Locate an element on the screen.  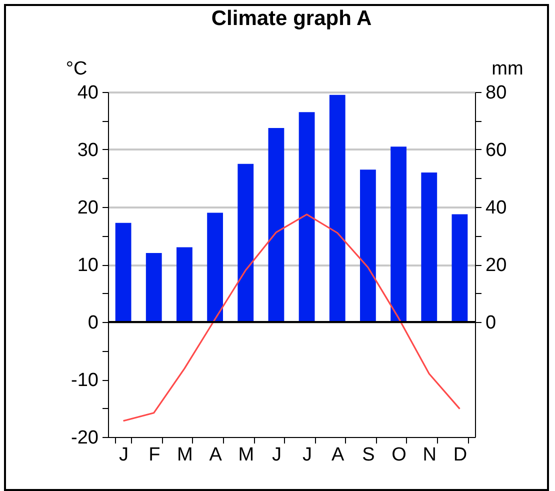
y-tick-label: -20 is located at coordinates (84, 438).